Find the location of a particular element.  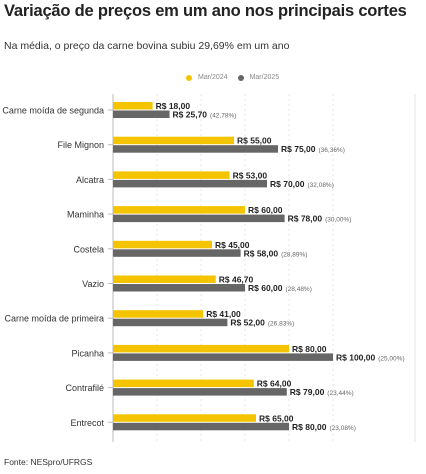

data-label-mar2024: R$ 80,00 is located at coordinates (309, 349).